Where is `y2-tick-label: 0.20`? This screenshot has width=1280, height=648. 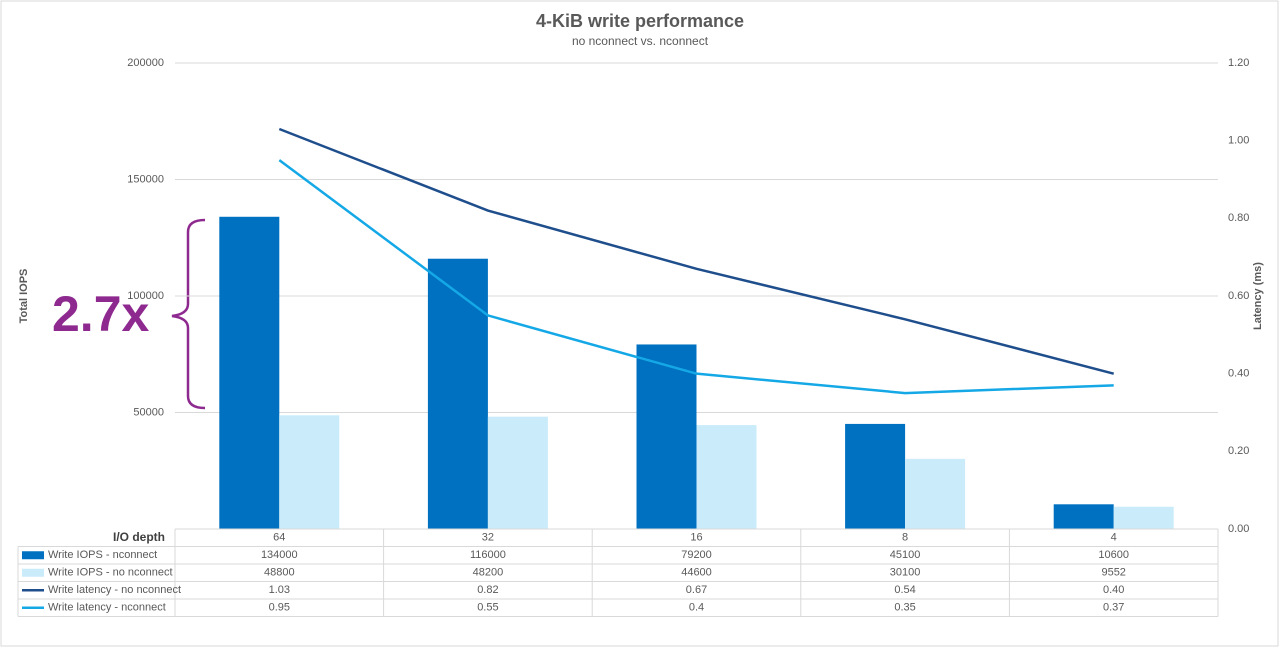
y2-tick-label: 0.20 is located at coordinates (1238, 451).